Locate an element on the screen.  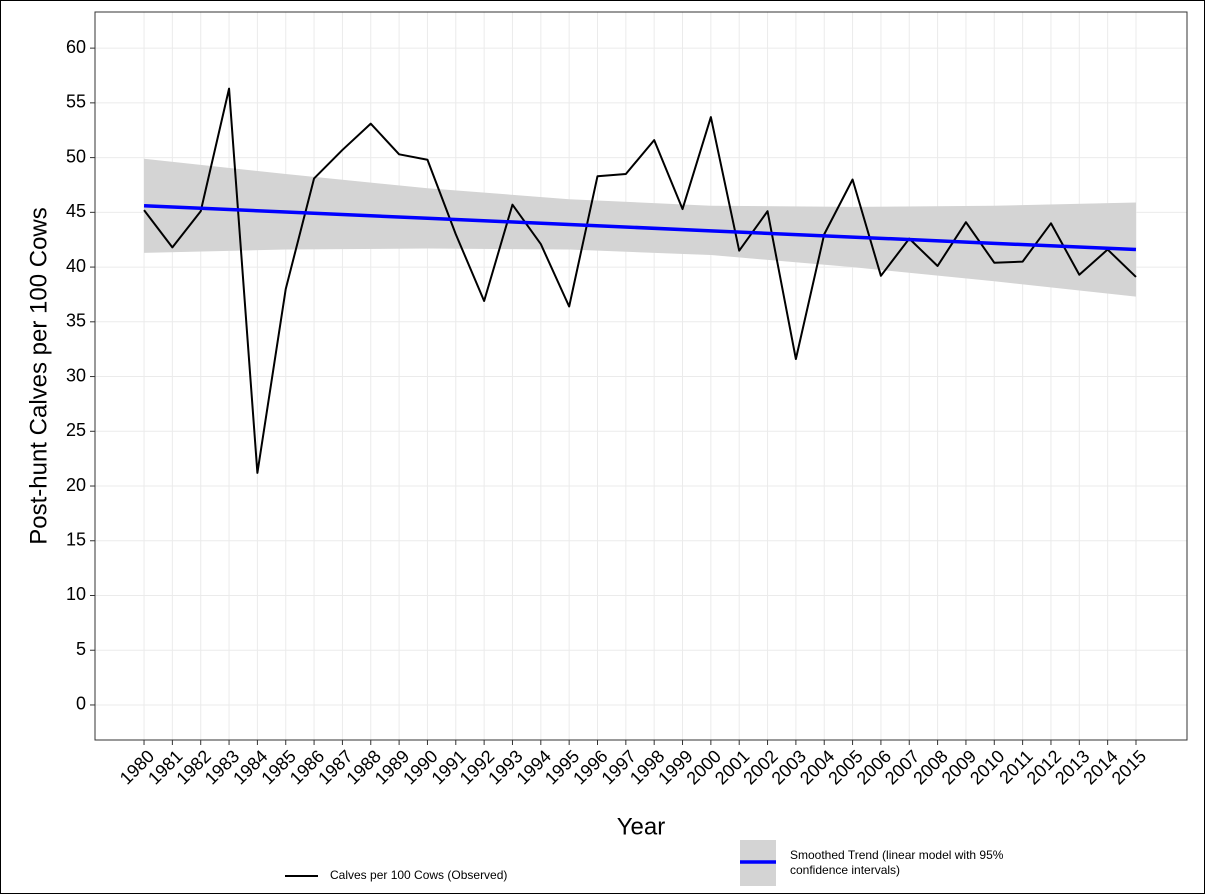
y-tick-label: 30 is located at coordinates (76, 375).